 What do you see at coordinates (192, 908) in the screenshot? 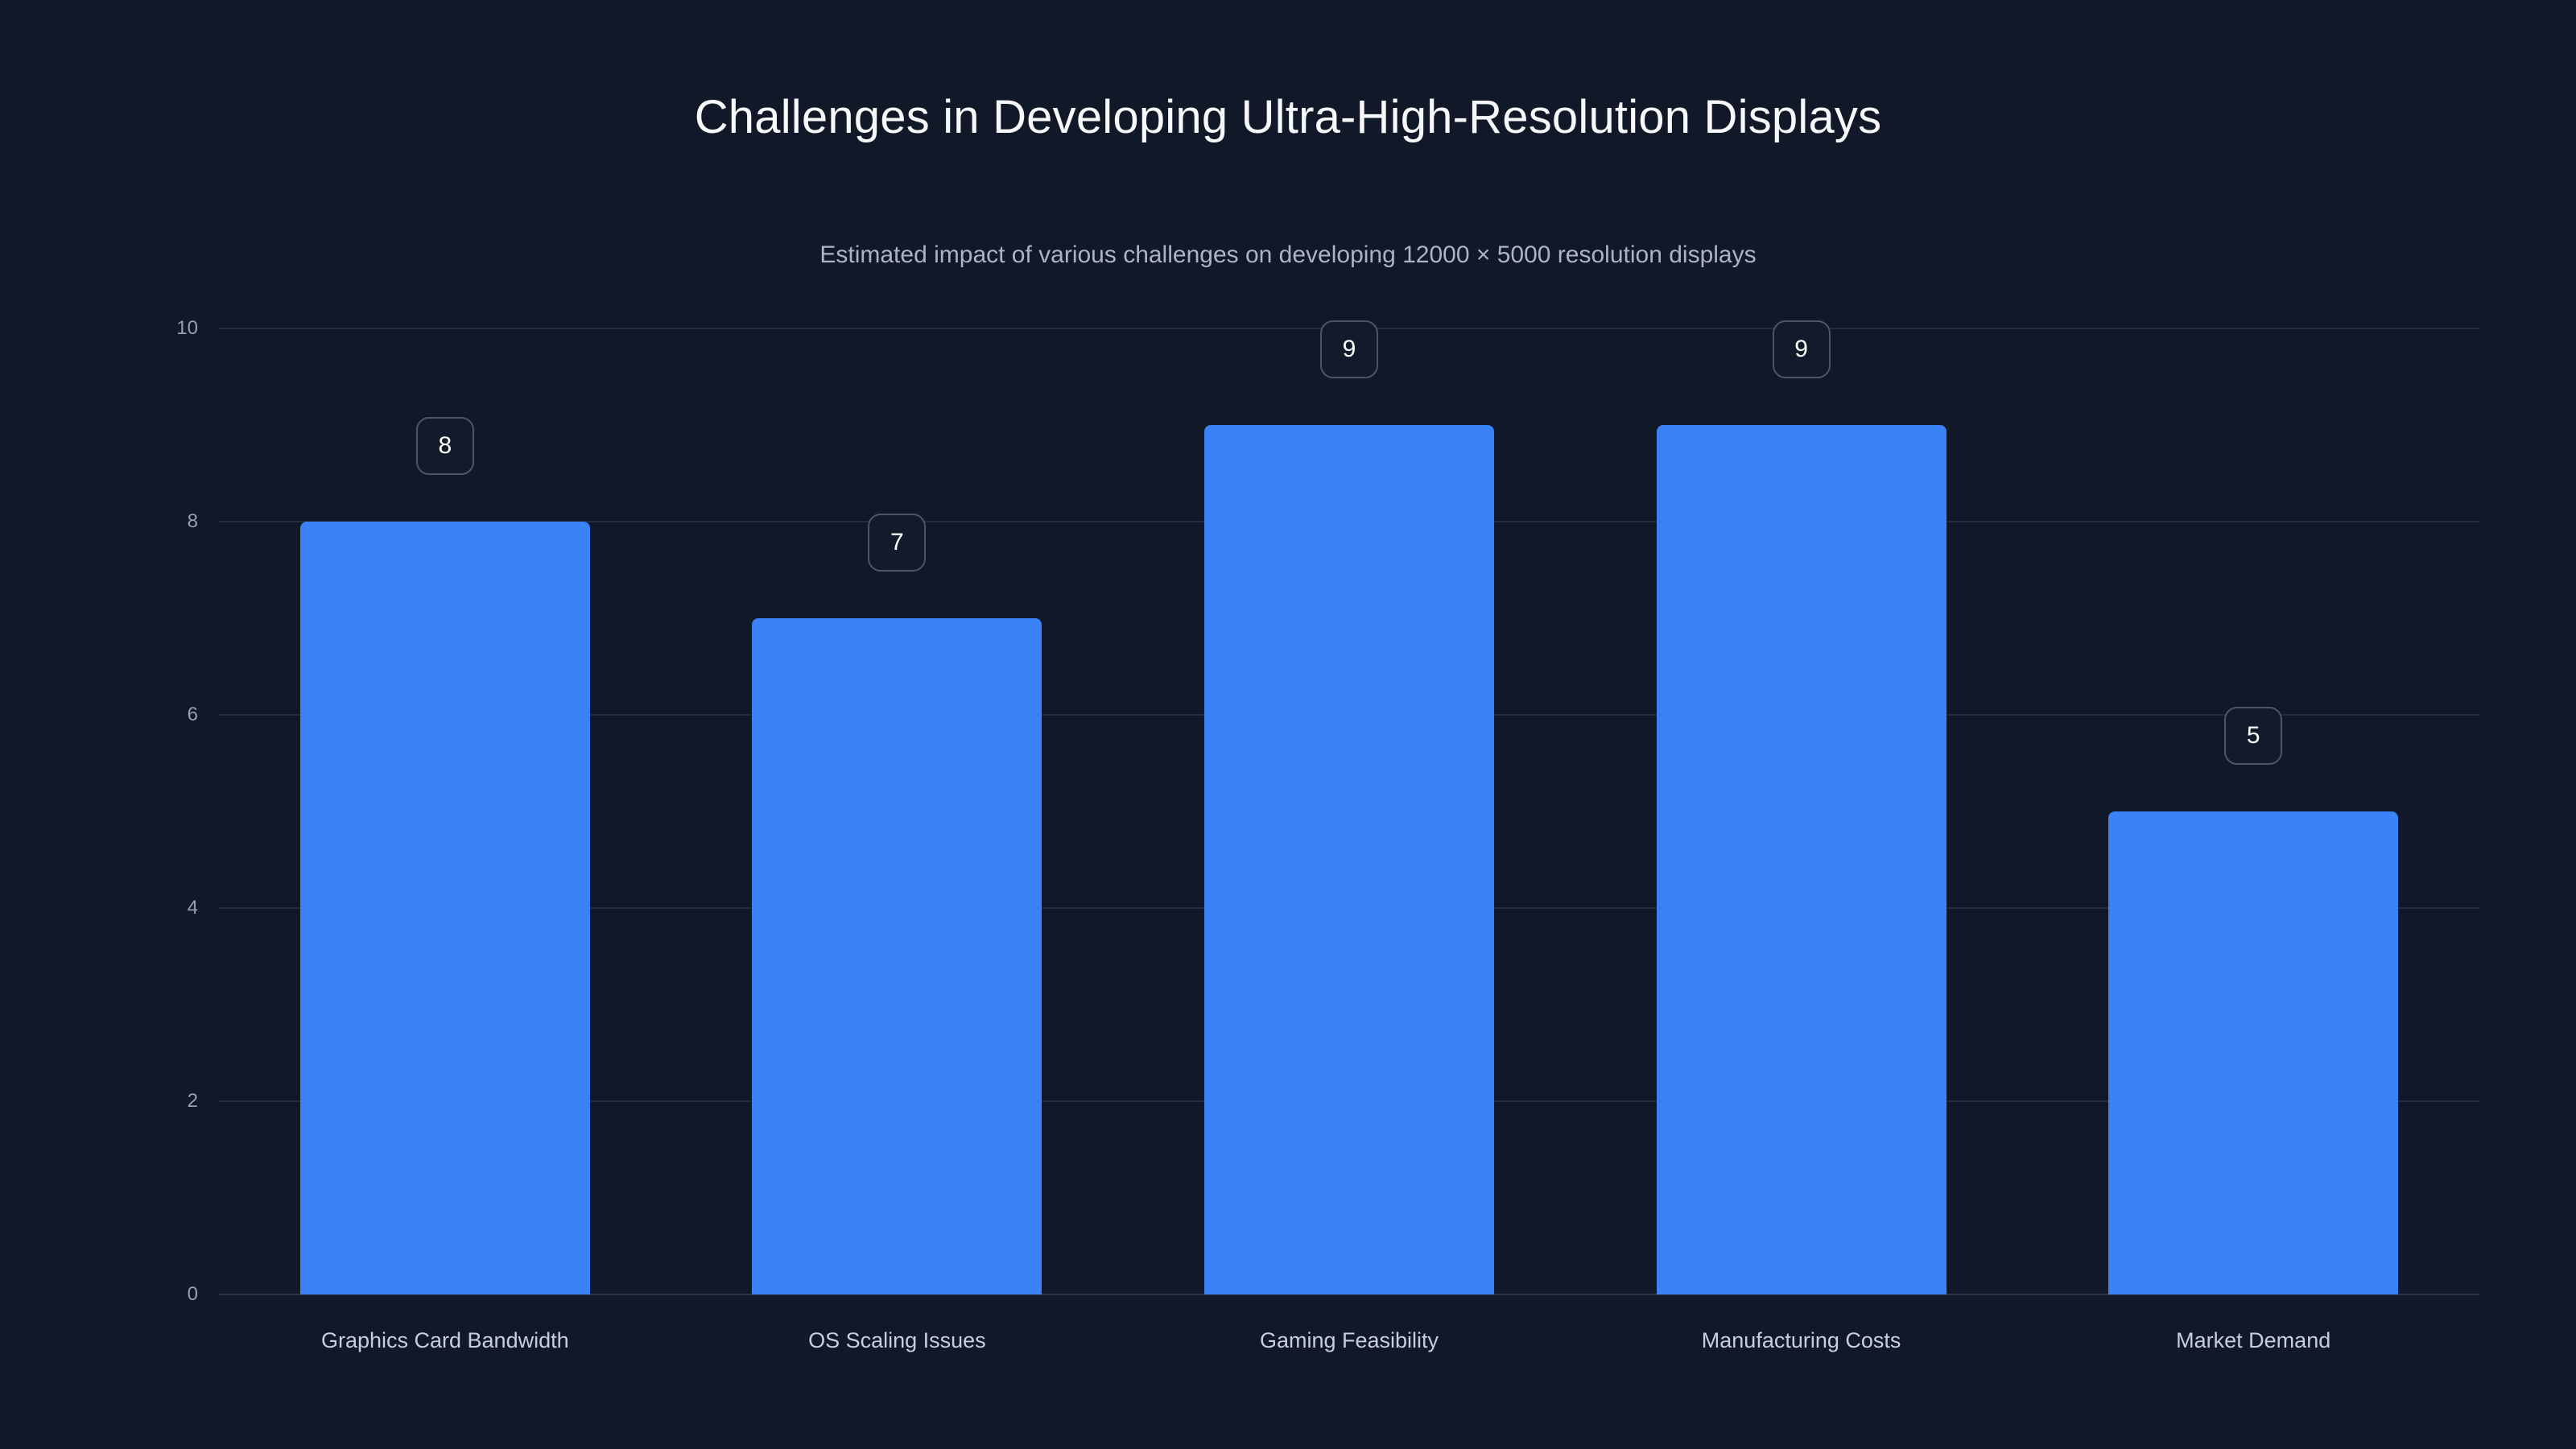
I see `y-axis-tick-label: 4` at bounding box center [192, 908].